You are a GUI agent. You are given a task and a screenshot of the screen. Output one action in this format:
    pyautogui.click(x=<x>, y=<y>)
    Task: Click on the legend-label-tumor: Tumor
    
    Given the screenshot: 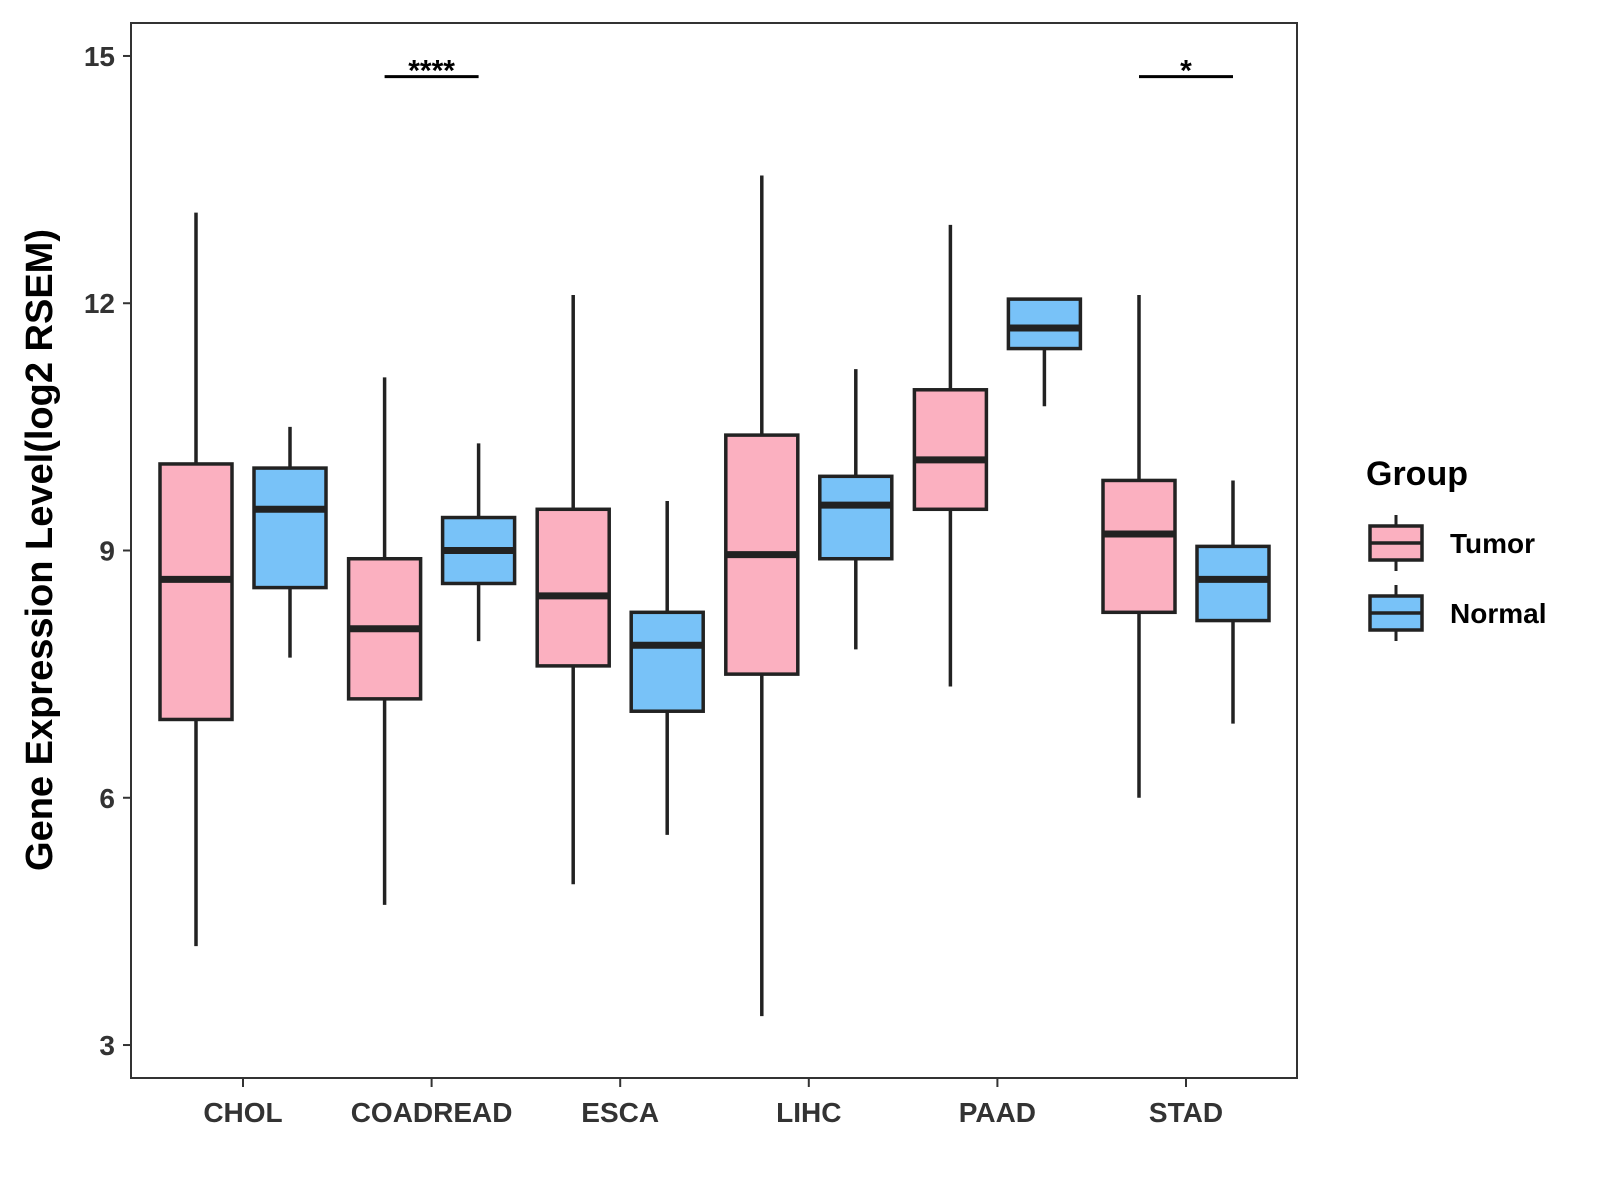 What is the action you would take?
    pyautogui.click(x=1492, y=543)
    